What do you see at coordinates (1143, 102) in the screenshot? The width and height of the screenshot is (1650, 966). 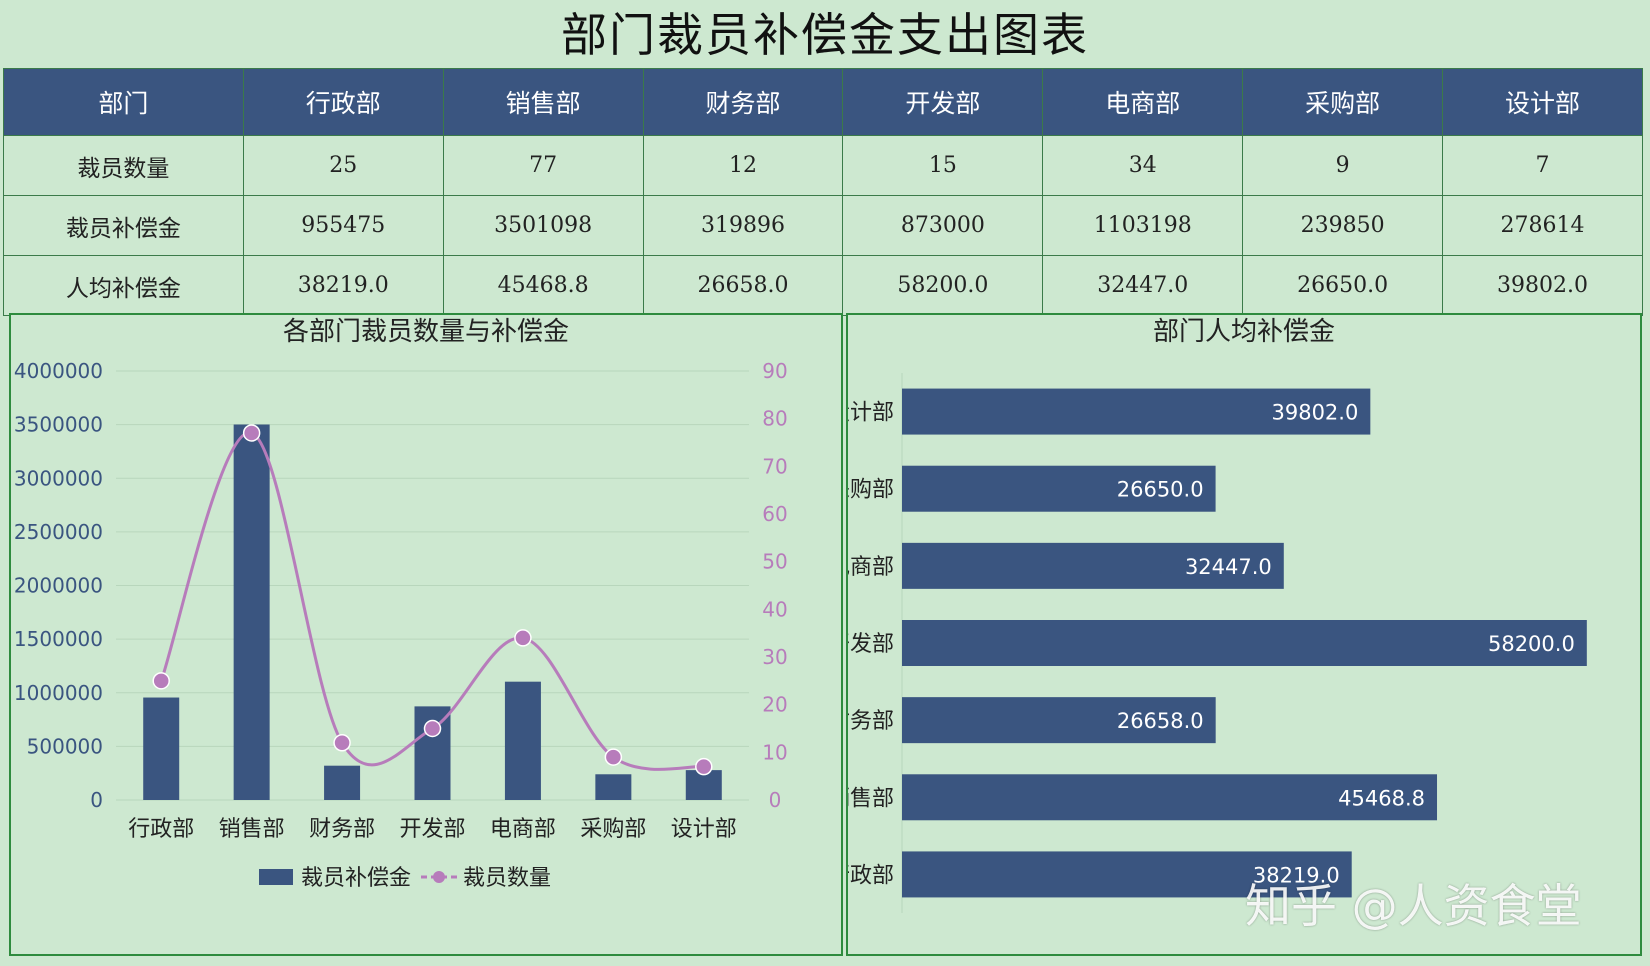 I see `table-header-cell: 电商部` at bounding box center [1143, 102].